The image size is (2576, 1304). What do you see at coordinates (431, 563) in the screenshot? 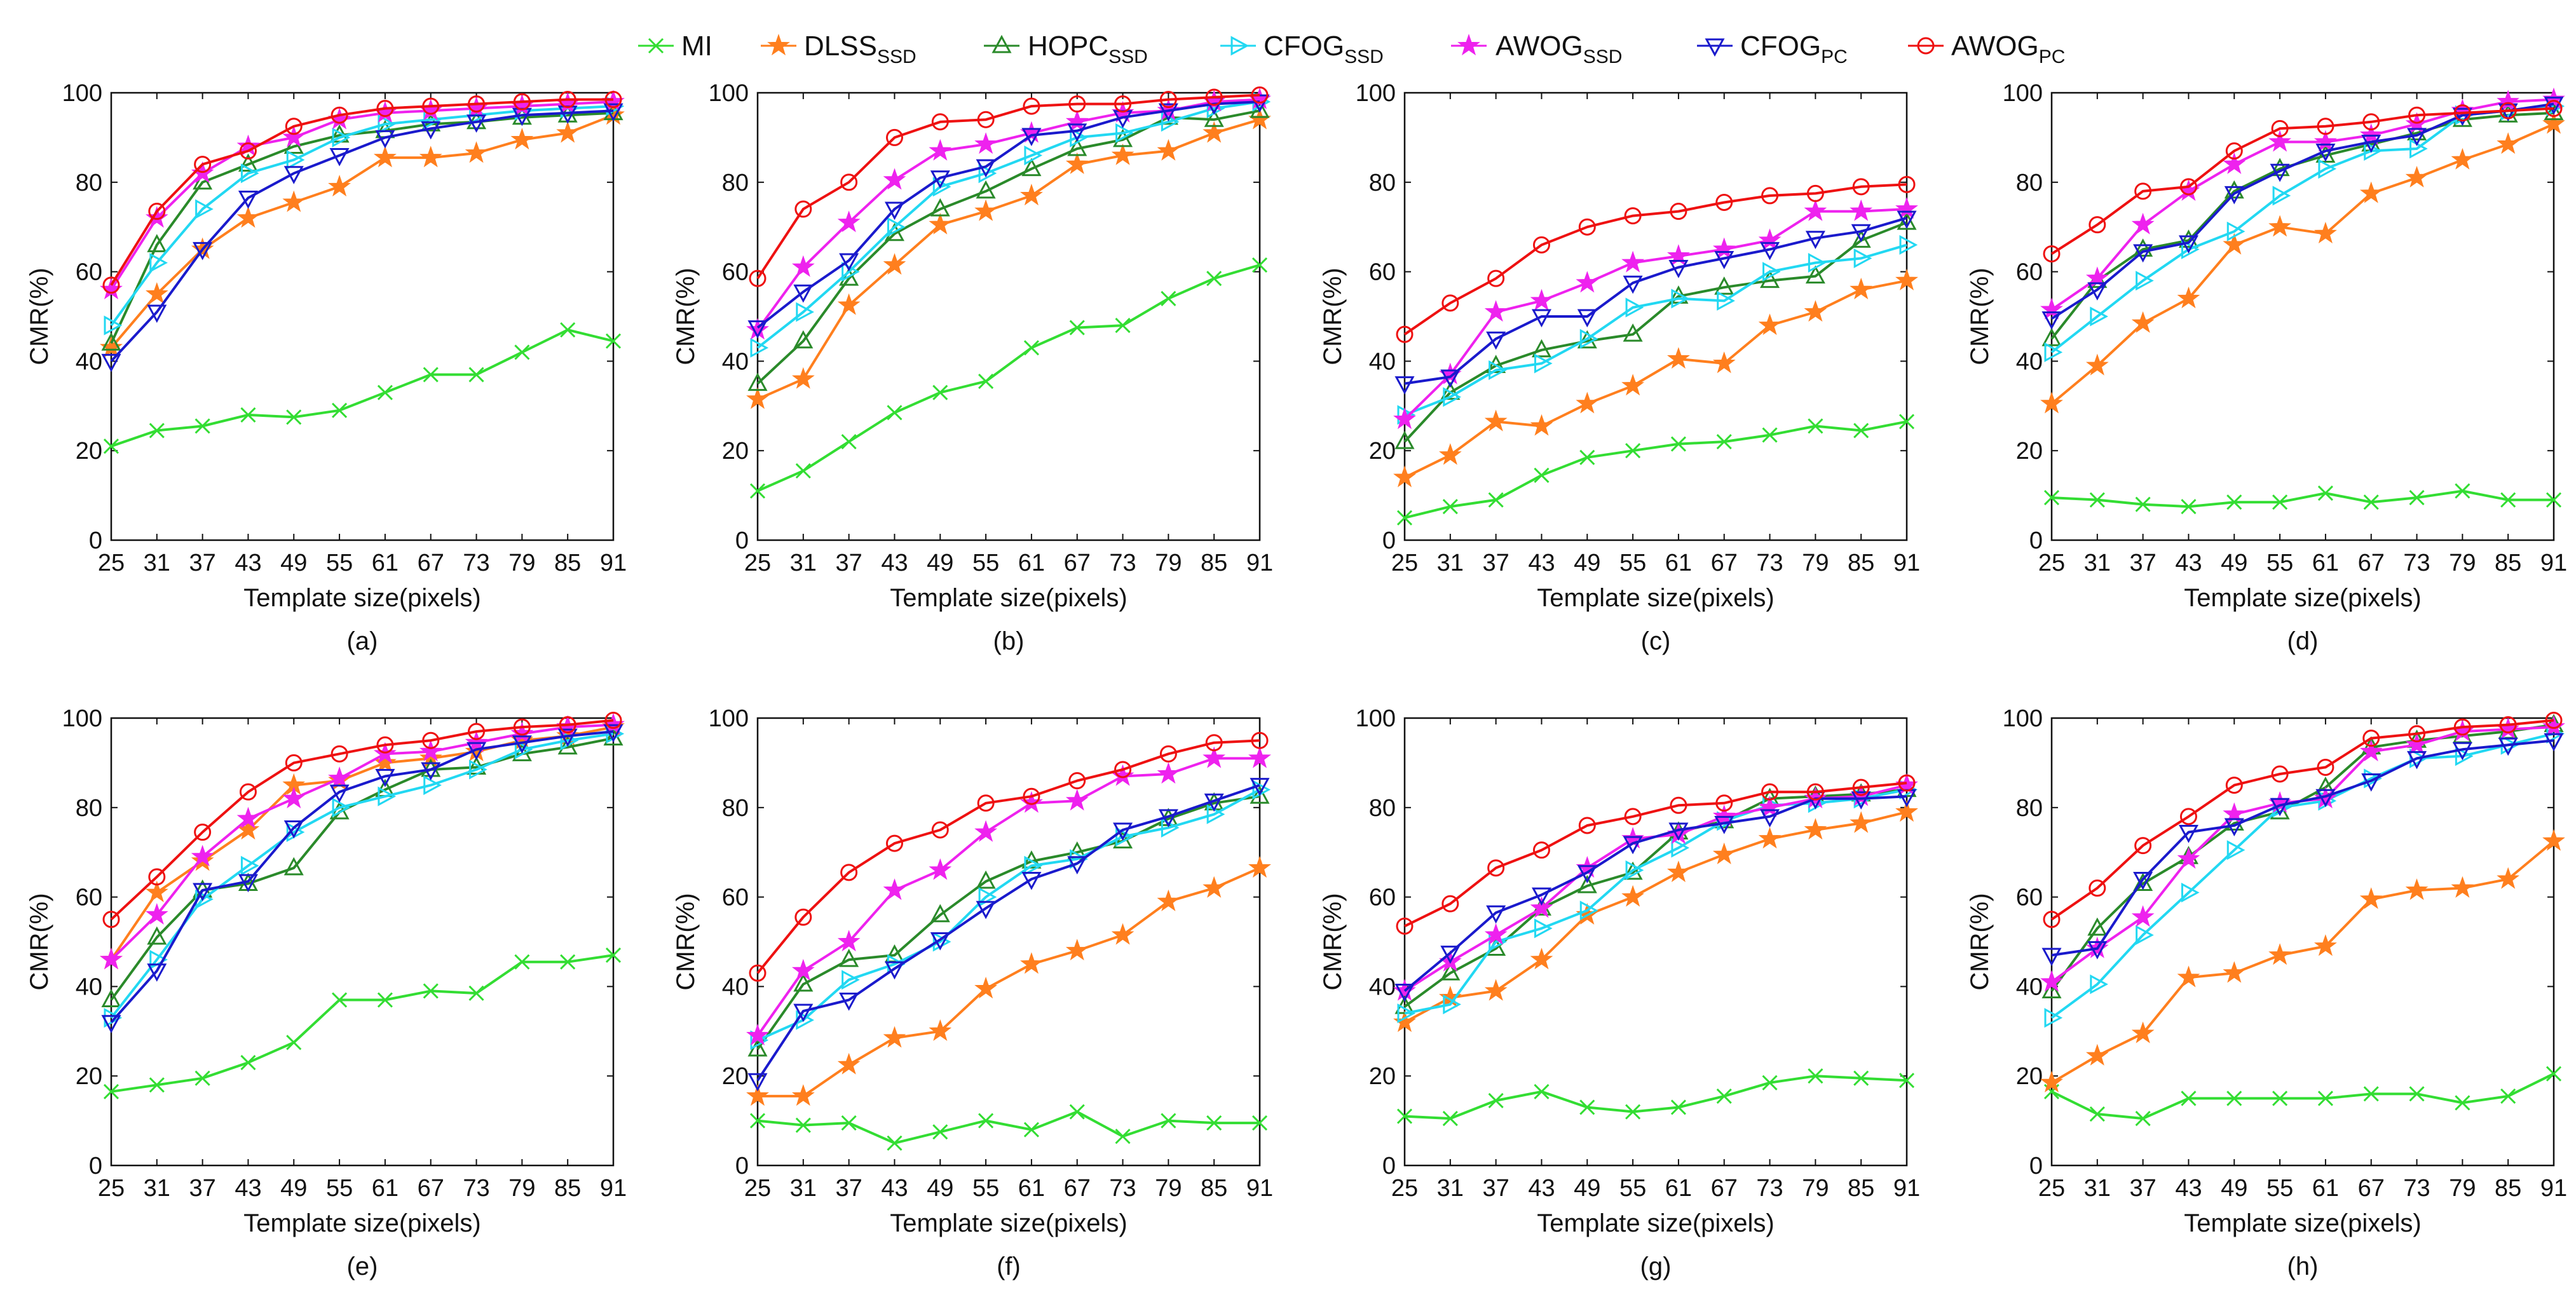
I see `x-tick-label: 67` at bounding box center [431, 563].